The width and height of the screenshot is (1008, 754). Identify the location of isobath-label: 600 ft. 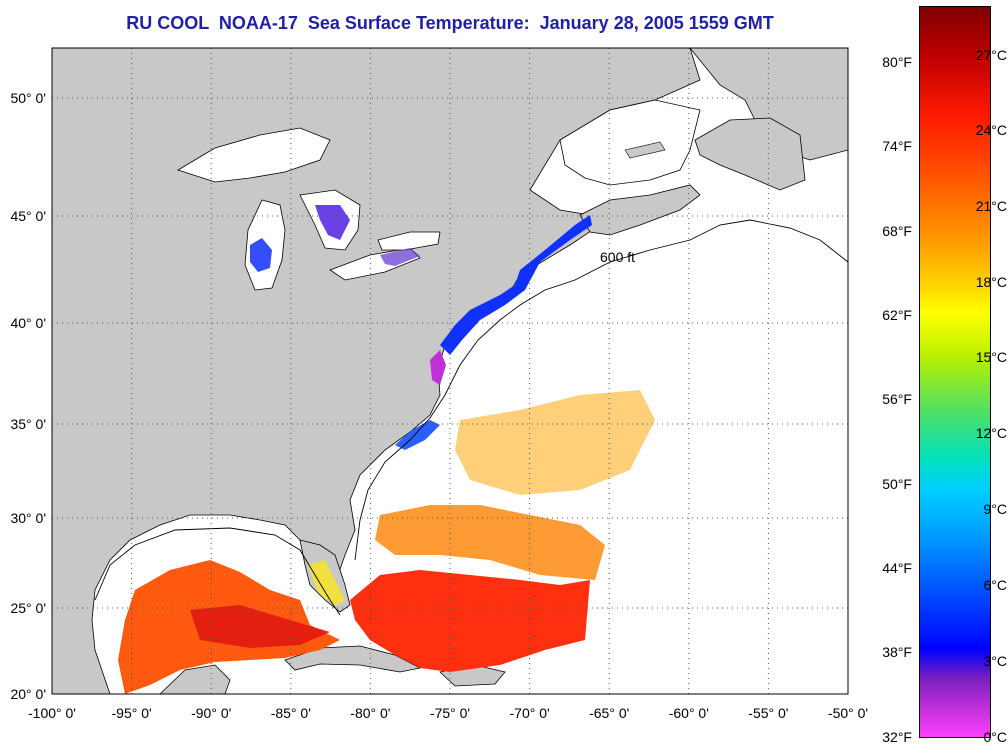
(617, 257).